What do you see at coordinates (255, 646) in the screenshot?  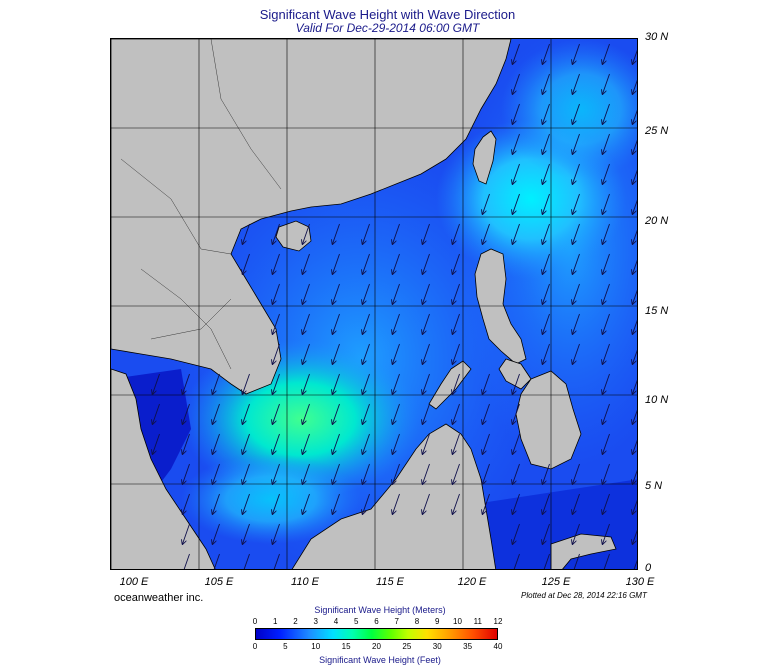 I see `colorbar-feet-tick: 0` at bounding box center [255, 646].